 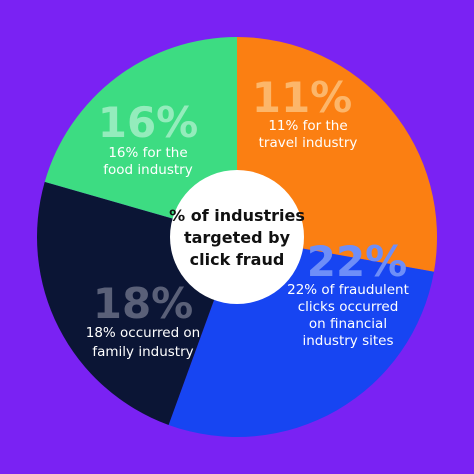 I want to click on slice-big-percent-label: 16%, so click(x=148, y=122).